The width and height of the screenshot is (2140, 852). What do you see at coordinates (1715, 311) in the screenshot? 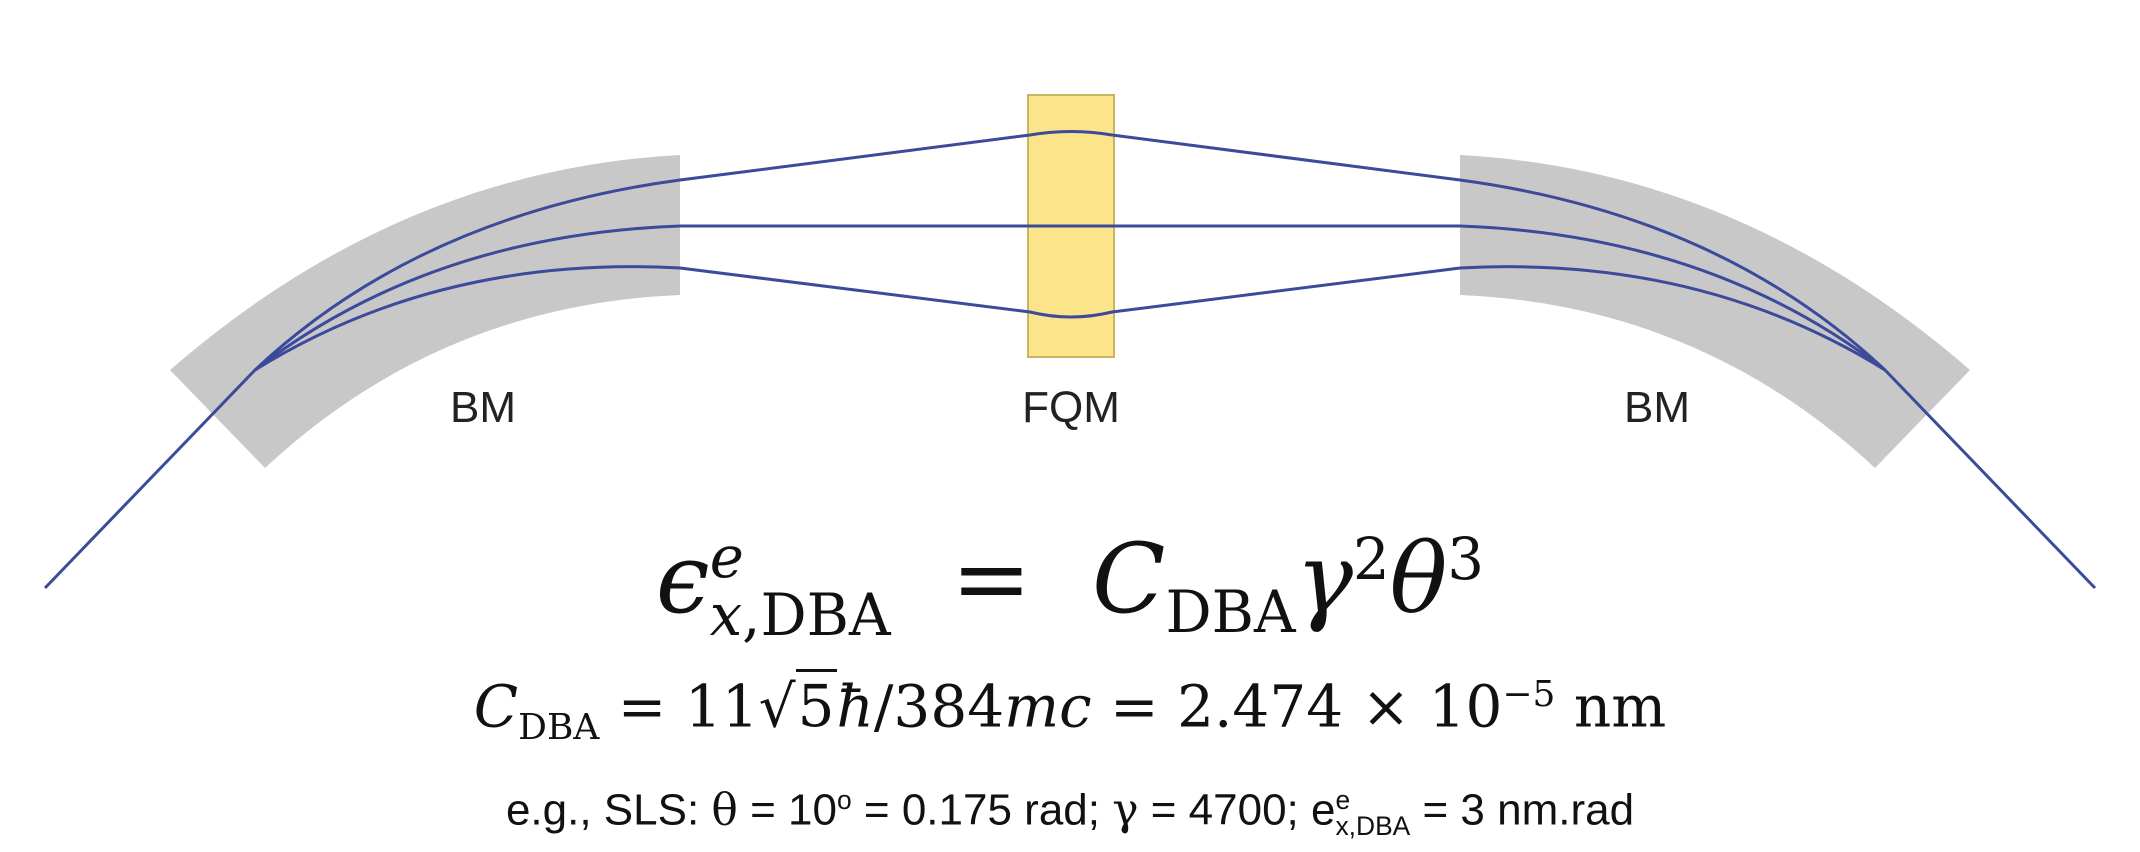
I see `bend-magnet-right` at bounding box center [1715, 311].